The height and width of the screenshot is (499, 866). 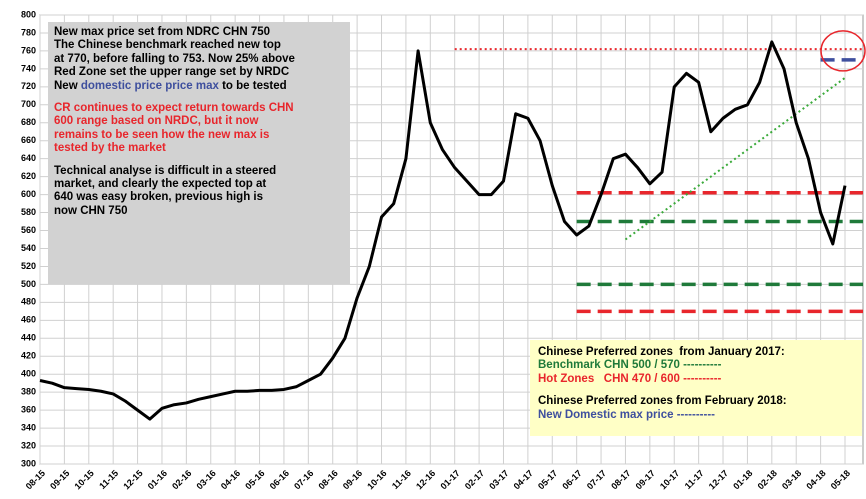 What do you see at coordinates (28, 248) in the screenshot?
I see `y-tick-label: 540` at bounding box center [28, 248].